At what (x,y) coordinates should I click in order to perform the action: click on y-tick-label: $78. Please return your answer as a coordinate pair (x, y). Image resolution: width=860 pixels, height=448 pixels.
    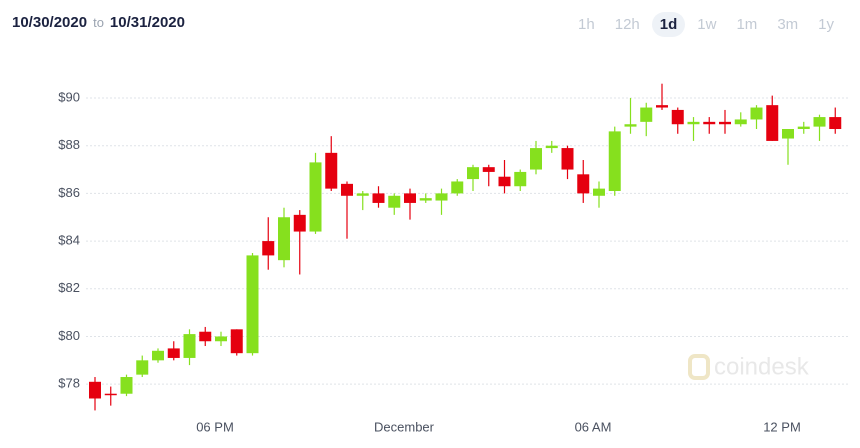
    Looking at the image, I should click on (69, 383).